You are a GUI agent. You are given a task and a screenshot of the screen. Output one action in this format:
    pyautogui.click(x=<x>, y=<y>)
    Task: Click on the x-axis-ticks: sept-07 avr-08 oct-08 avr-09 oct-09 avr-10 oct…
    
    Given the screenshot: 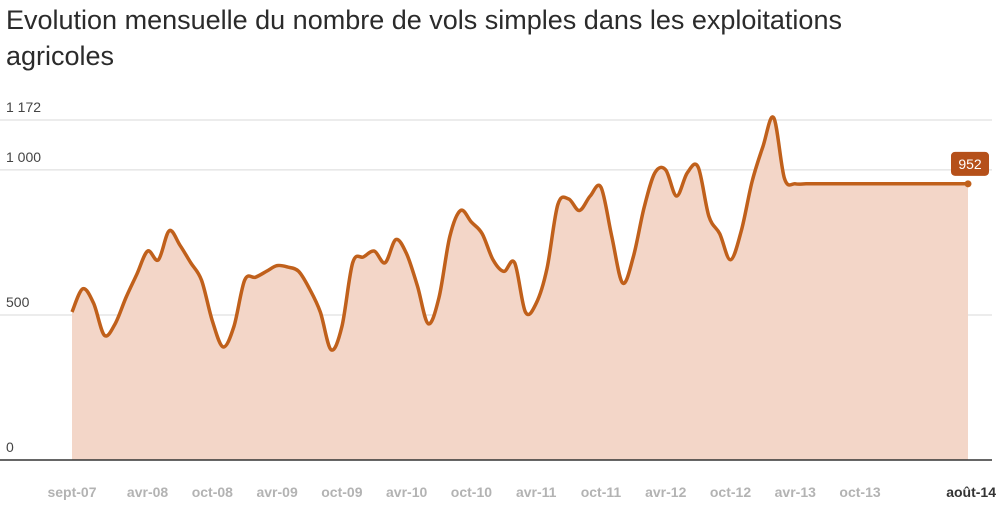 What is the action you would take?
    pyautogui.click(x=521, y=492)
    